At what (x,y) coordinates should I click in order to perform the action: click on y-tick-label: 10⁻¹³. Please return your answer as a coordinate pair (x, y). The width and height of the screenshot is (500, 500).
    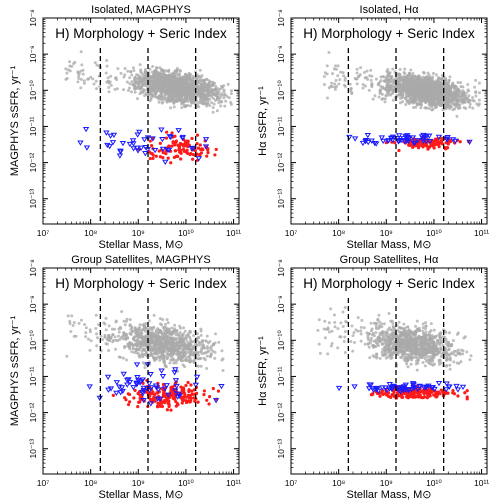
    Looking at the image, I should click on (281, 199).